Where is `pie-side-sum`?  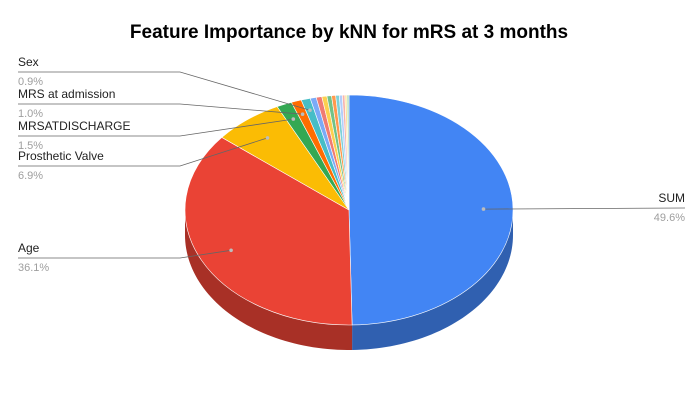 pie-side-sum is located at coordinates (432, 280).